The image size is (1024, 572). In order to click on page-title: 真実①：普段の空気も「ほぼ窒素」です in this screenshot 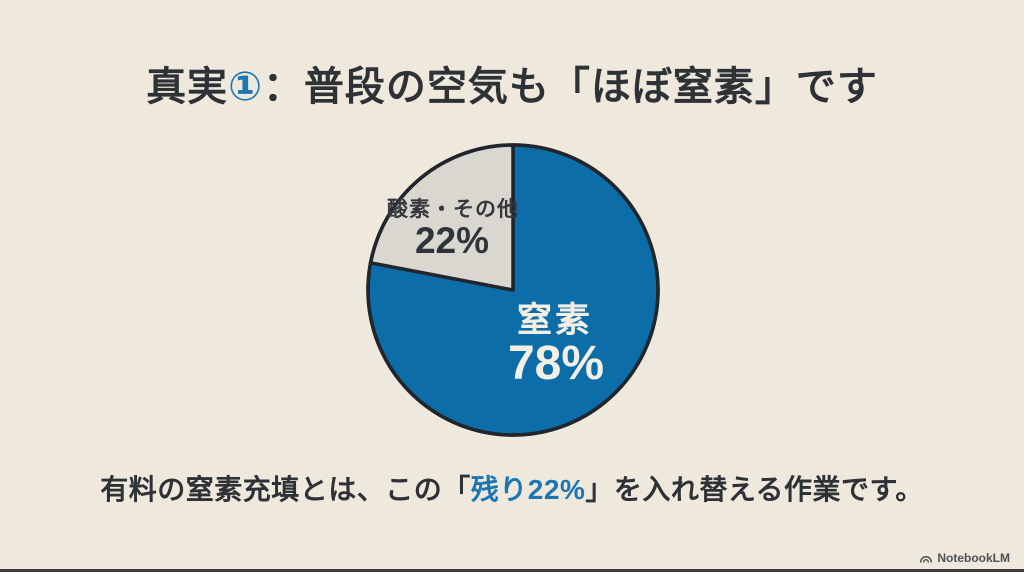, I will do `click(512, 87)`.